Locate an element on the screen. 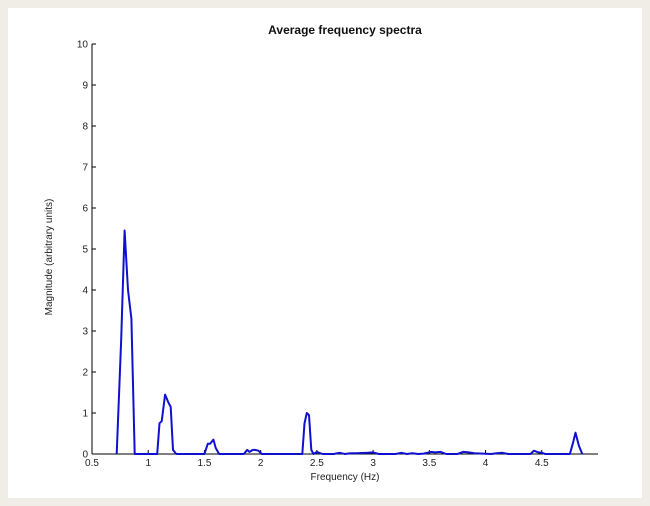  y-tick-label: 9 is located at coordinates (85, 86).